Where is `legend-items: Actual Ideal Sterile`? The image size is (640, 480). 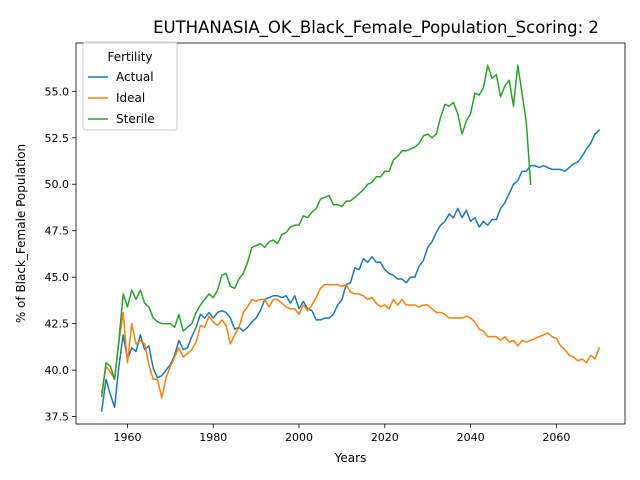
legend-items: Actual Ideal Sterile is located at coordinates (121, 98).